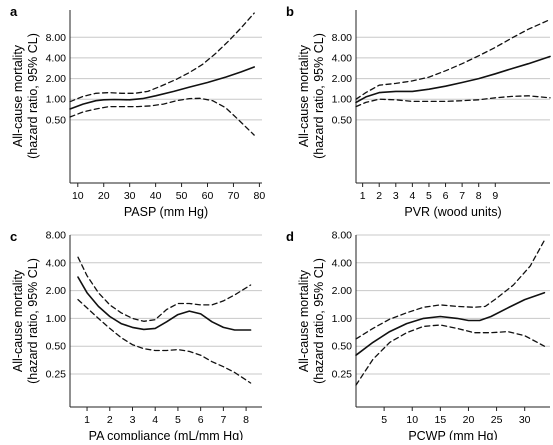 This screenshot has height=445, width=553. What do you see at coordinates (182, 196) in the screenshot?
I see `x-tick-label-a: 50` at bounding box center [182, 196].